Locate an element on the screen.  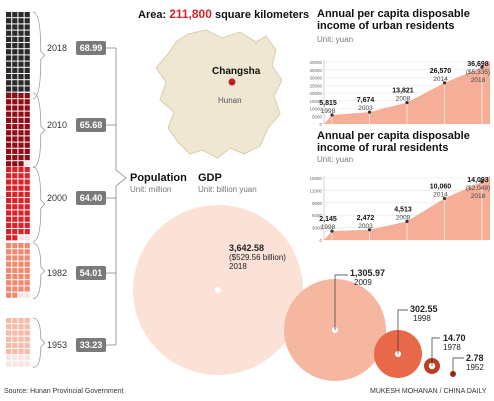
gdp-year-1978: 1978 is located at coordinates (452, 347).